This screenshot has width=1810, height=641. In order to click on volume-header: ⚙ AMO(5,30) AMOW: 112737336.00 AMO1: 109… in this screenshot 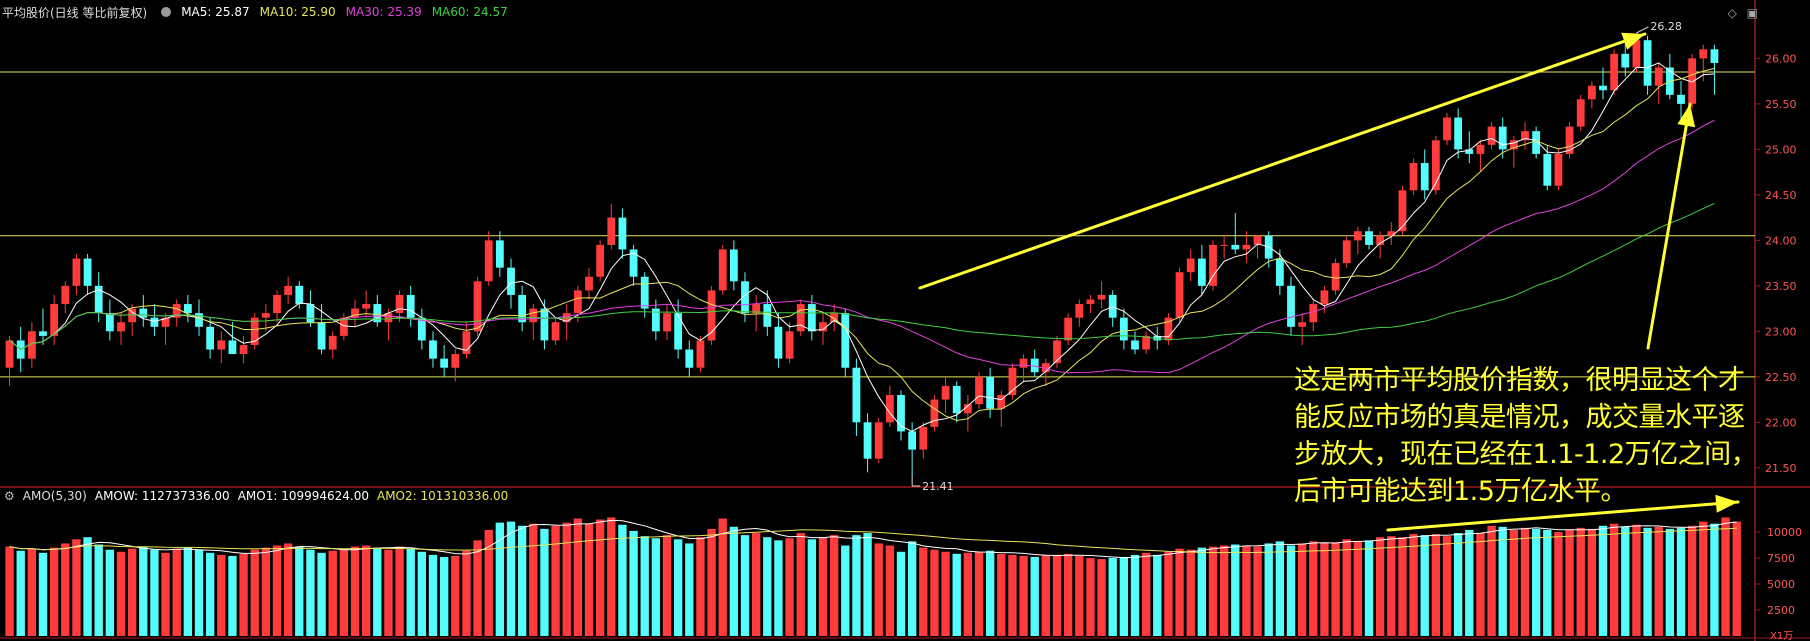, I will do `click(905, 496)`.